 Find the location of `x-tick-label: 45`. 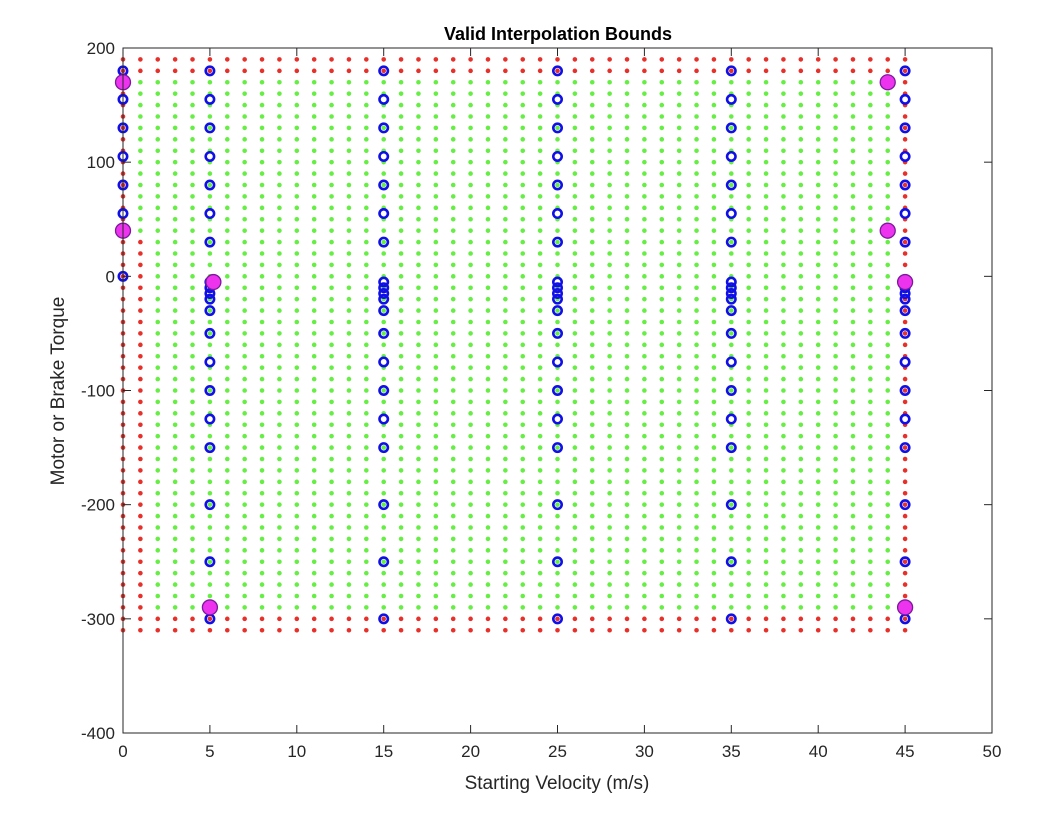

x-tick-label: 45 is located at coordinates (905, 751).